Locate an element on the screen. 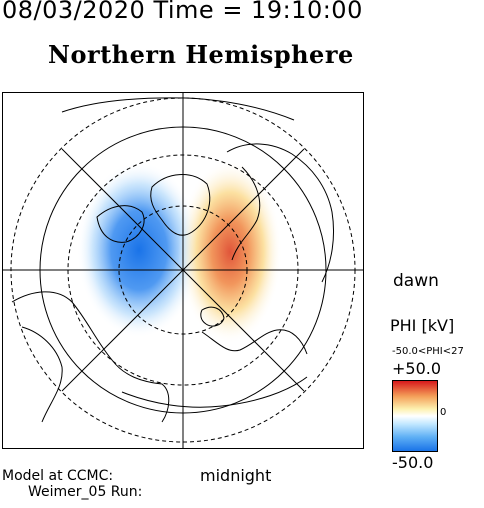 This screenshot has height=508, width=484. coastline-north-america is located at coordinates (90, 357).